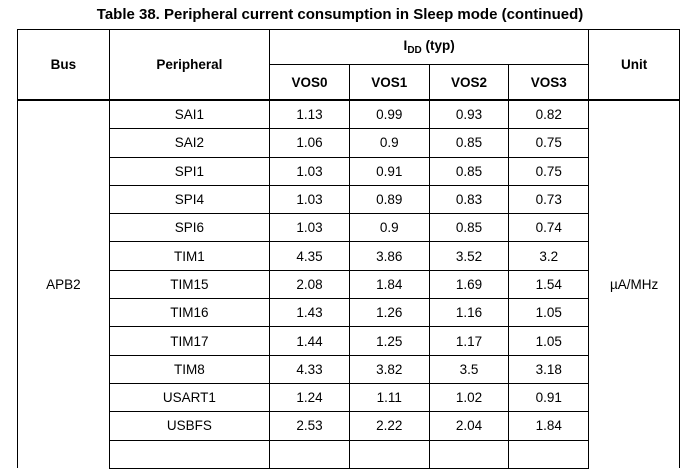 The height and width of the screenshot is (469, 680). What do you see at coordinates (389, 426) in the screenshot?
I see `vos1-cell: 2.22` at bounding box center [389, 426].